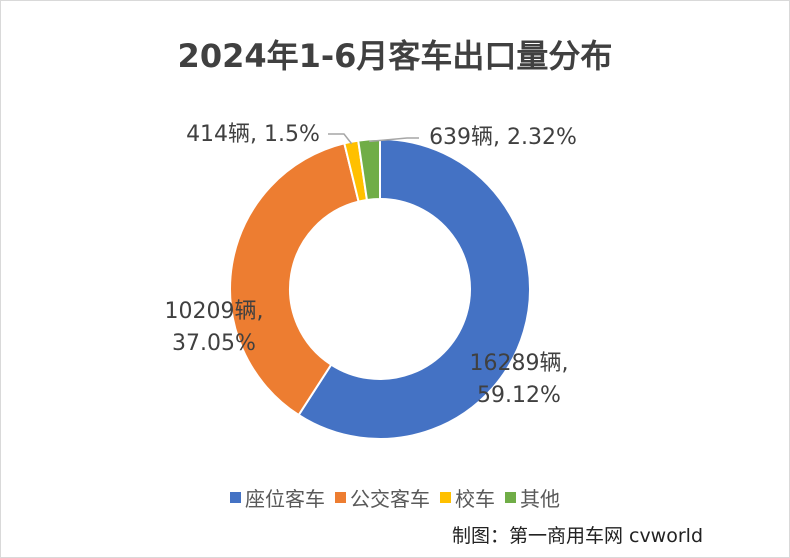 The image size is (790, 558). Describe the element at coordinates (390, 499) in the screenshot. I see `legend-label: 公交客车` at that location.